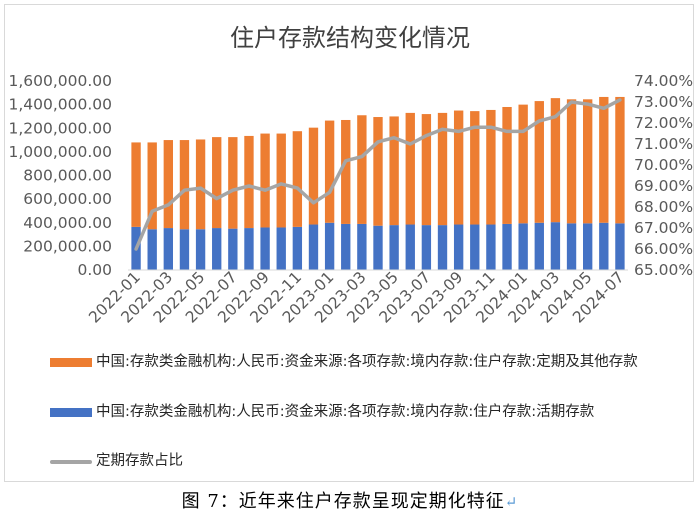 The width and height of the screenshot is (700, 515). What do you see at coordinates (343, 501) in the screenshot?
I see `figure-caption-text: 图 7：近年来住户存款呈现定期化特征` at bounding box center [343, 501].